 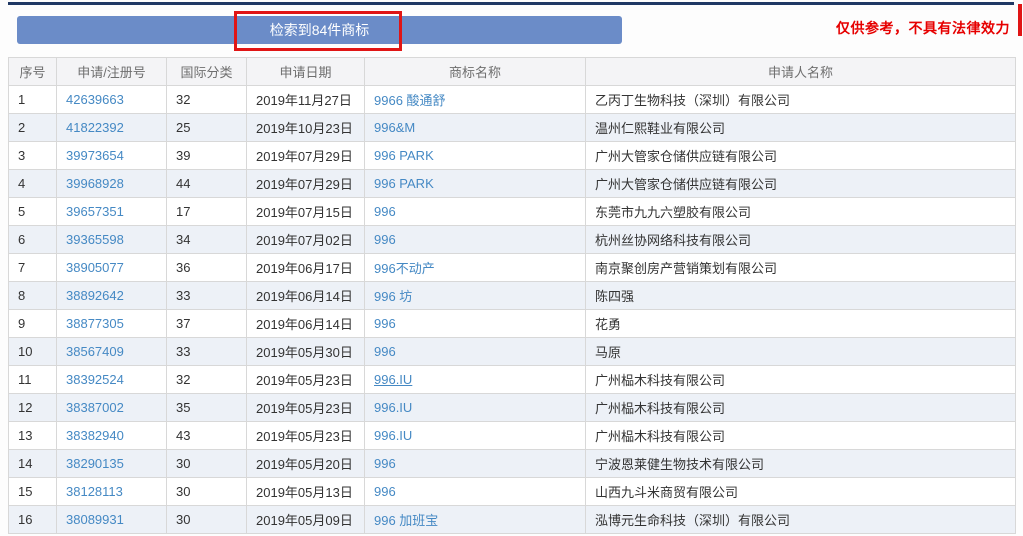 What do you see at coordinates (32, 127) in the screenshot?
I see `cell-serial: 2` at bounding box center [32, 127].